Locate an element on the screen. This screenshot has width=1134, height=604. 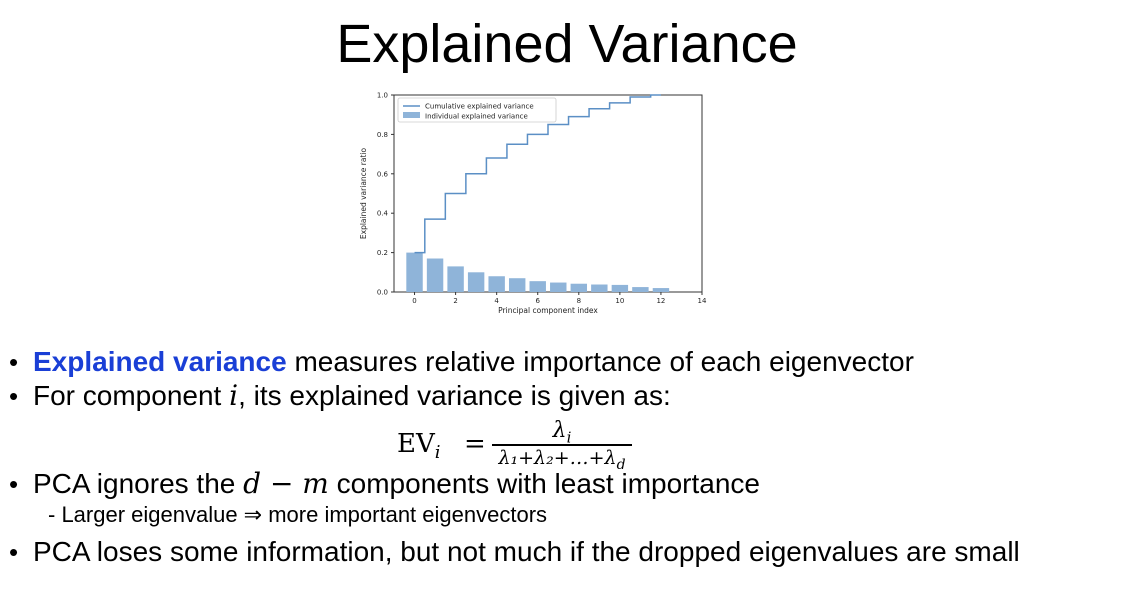
legend-box is located at coordinates (477, 110).